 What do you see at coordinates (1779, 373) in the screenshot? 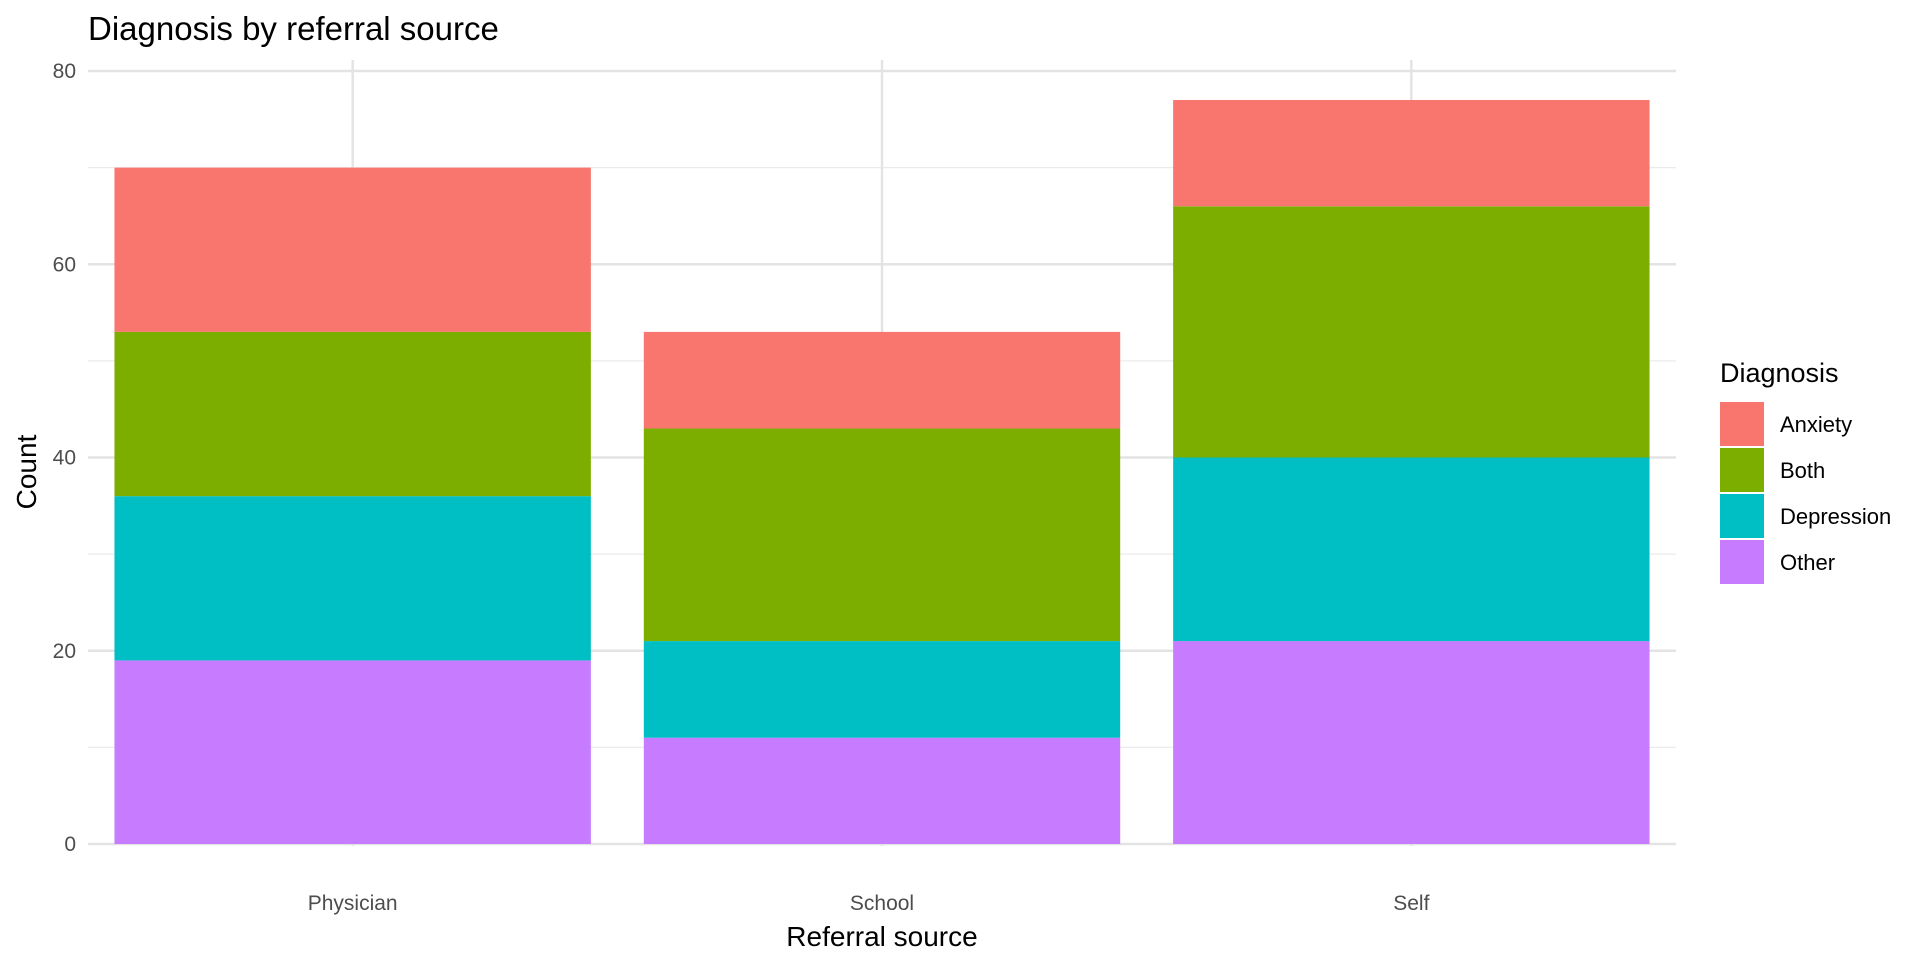
I see `legend-title: Diagnosis` at bounding box center [1779, 373].